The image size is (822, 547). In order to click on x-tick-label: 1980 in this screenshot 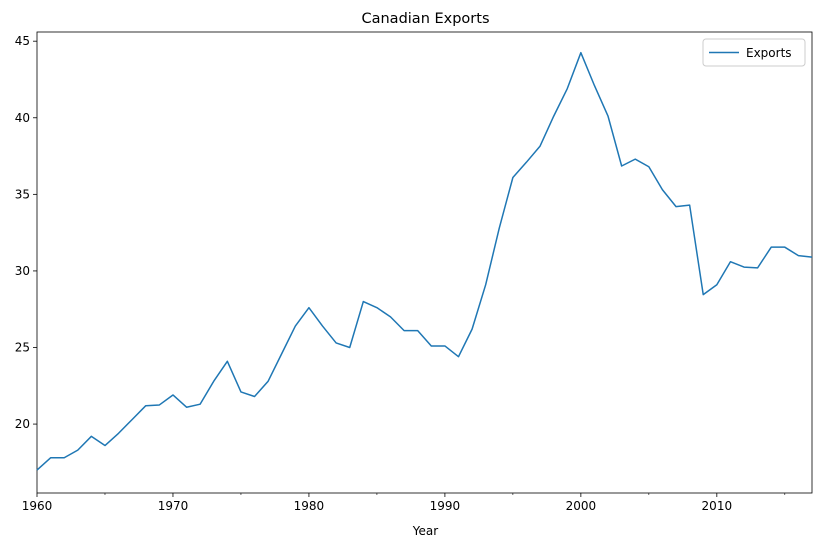, I will do `click(309, 506)`.